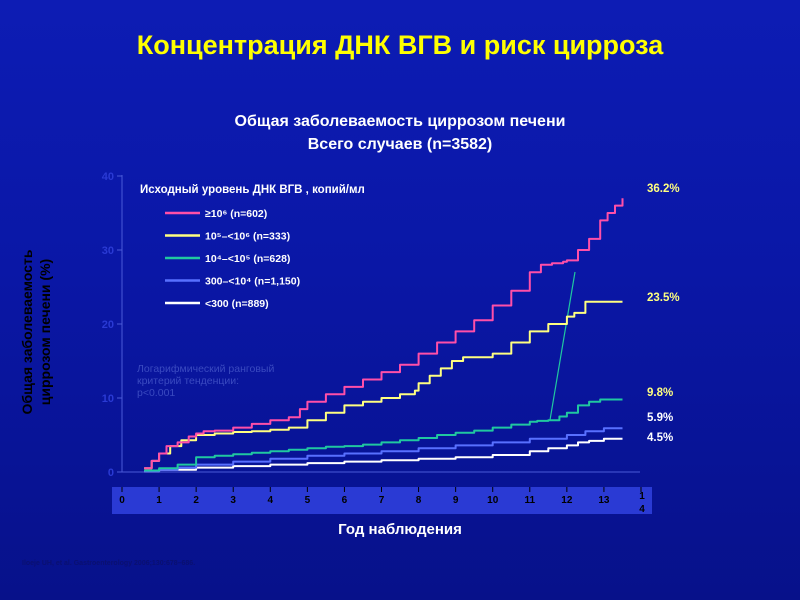 The height and width of the screenshot is (600, 800). Describe the element at coordinates (156, 393) in the screenshot. I see `annotation-line: p<0.001` at that location.